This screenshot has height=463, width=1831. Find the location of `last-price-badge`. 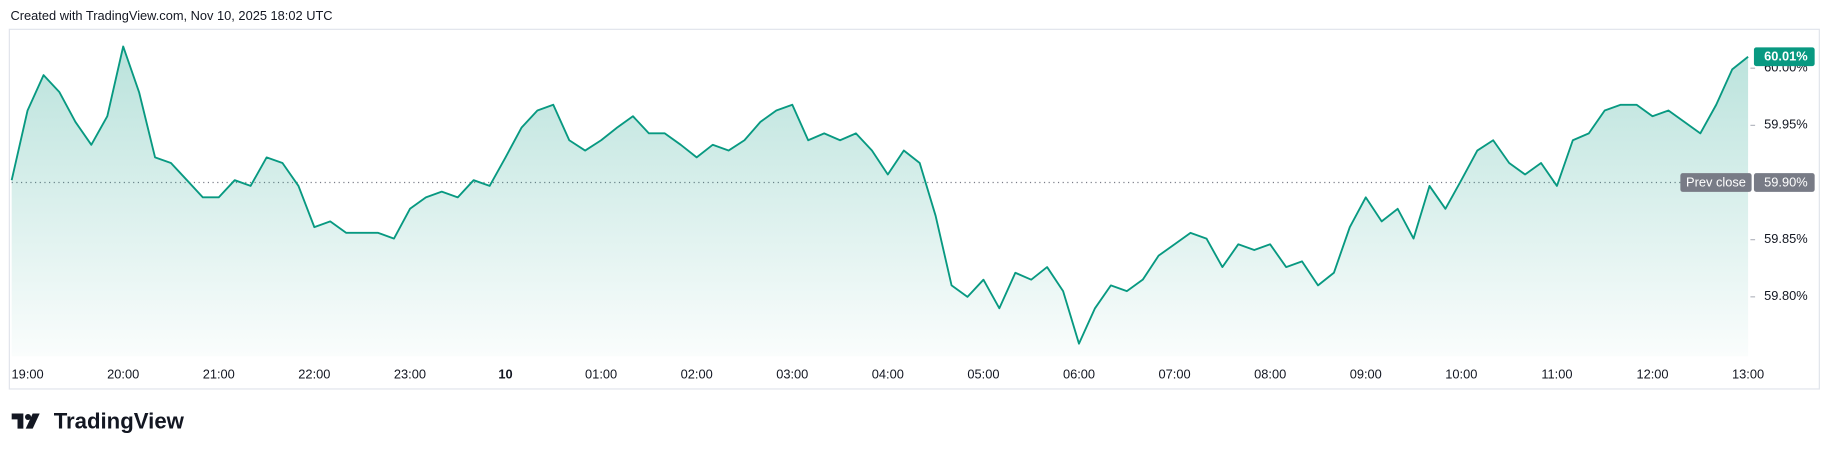

last-price-badge is located at coordinates (1784, 57).